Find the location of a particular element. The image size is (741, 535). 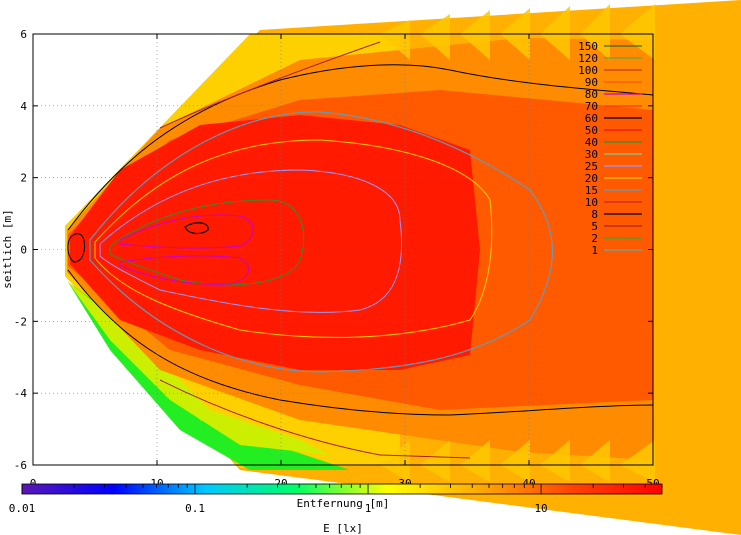

colorbar-ticks: 0.01 0.1 1 10 is located at coordinates (336, 499).